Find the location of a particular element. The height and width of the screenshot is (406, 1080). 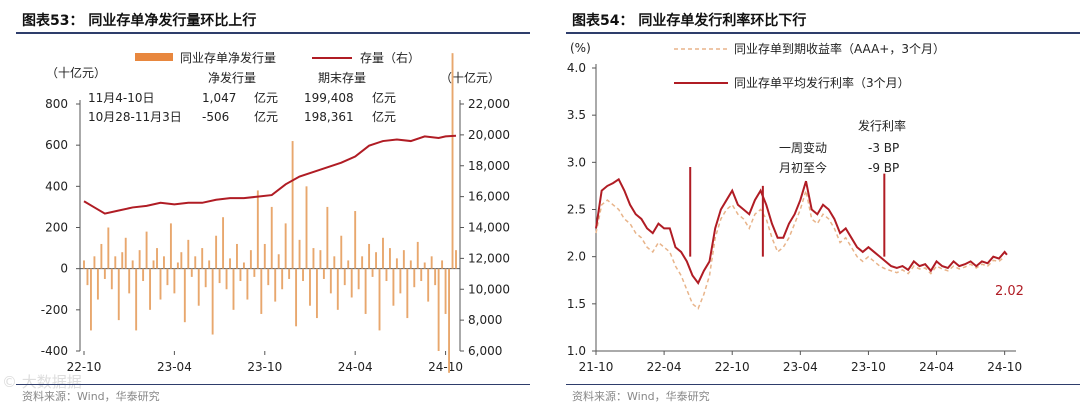

chart-53-source: 资料来源：Wind，华泰研究 is located at coordinates (91, 396).